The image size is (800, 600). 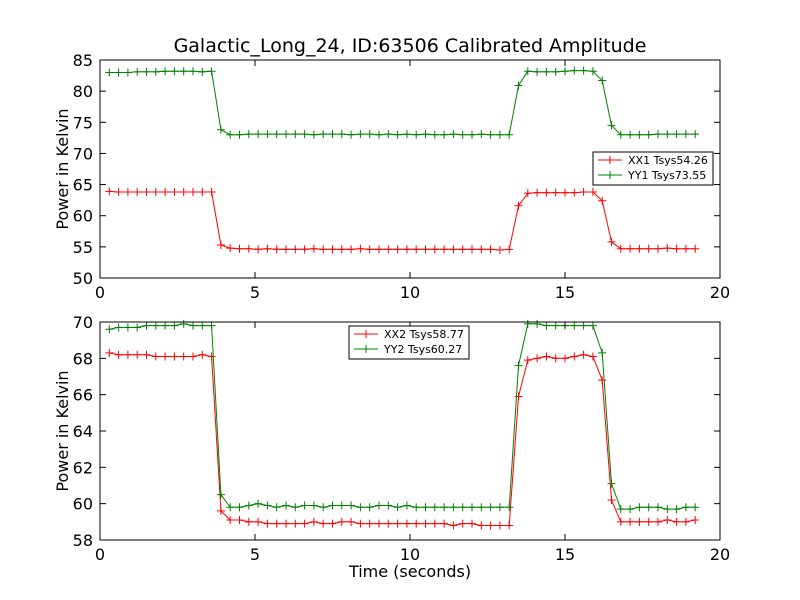 I want to click on y-axis-title: Power in Kelvin, so click(x=62, y=168).